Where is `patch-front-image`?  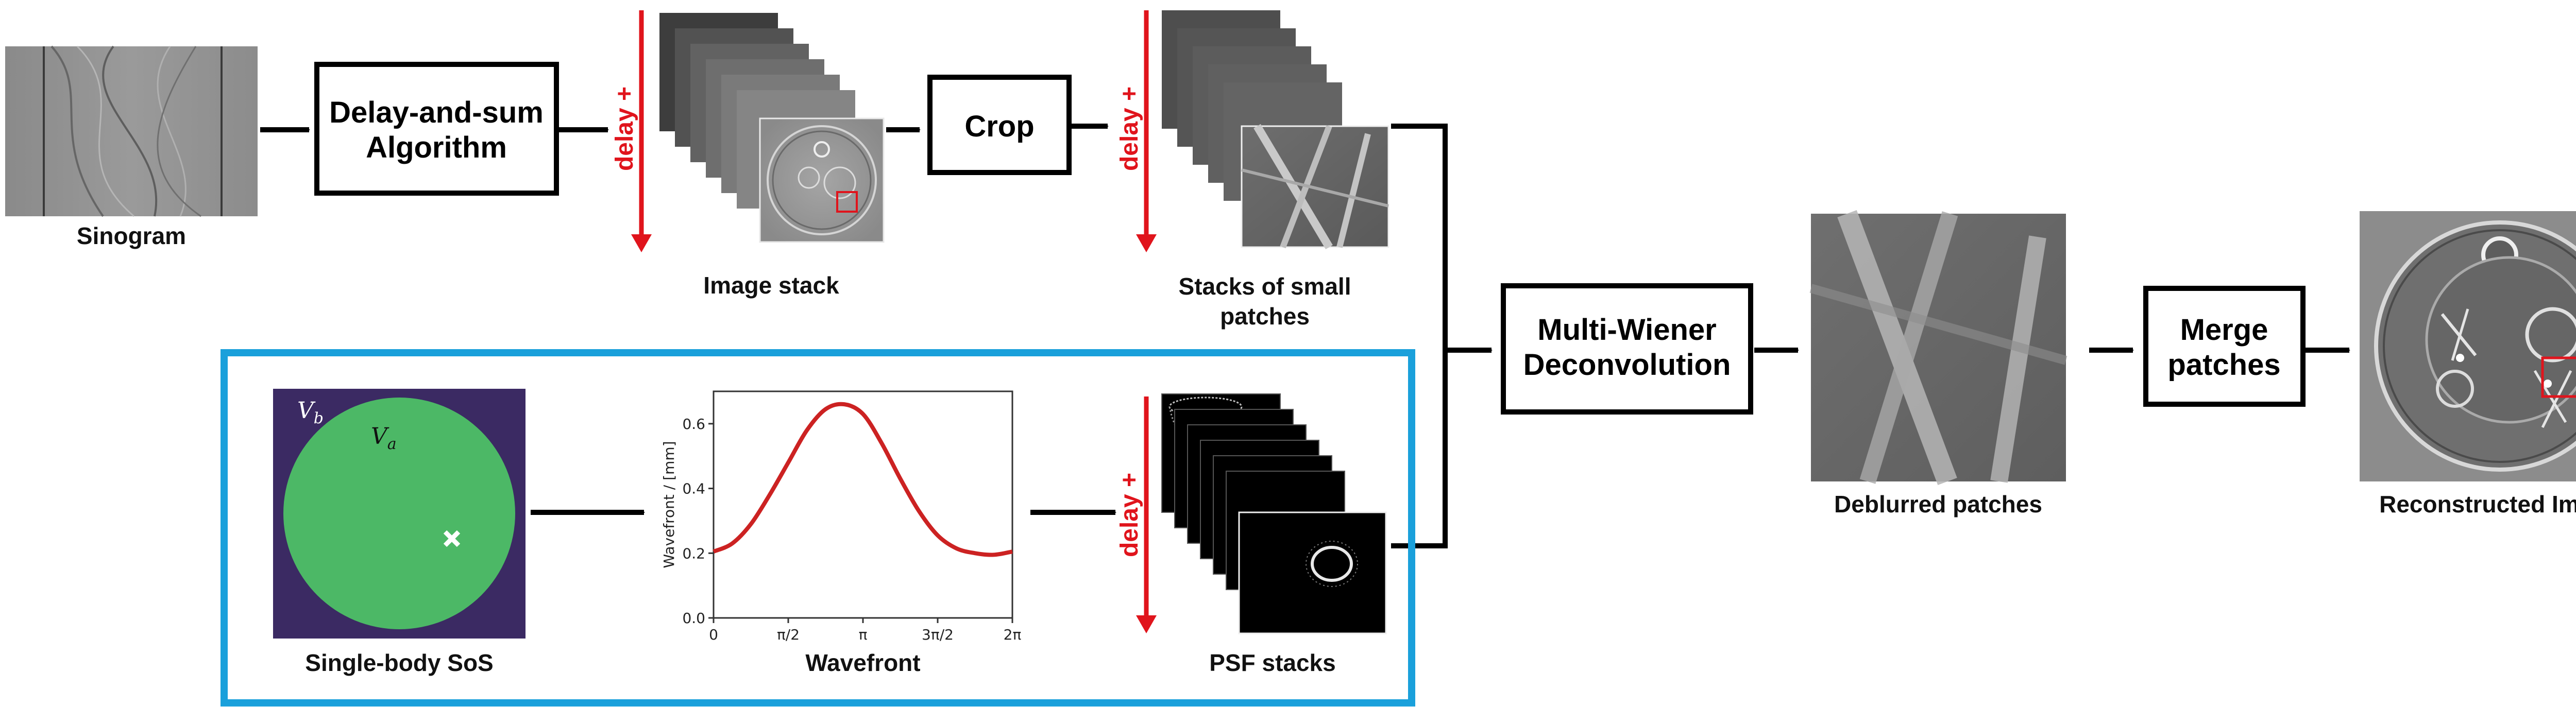
patch-front-image is located at coordinates (1315, 187).